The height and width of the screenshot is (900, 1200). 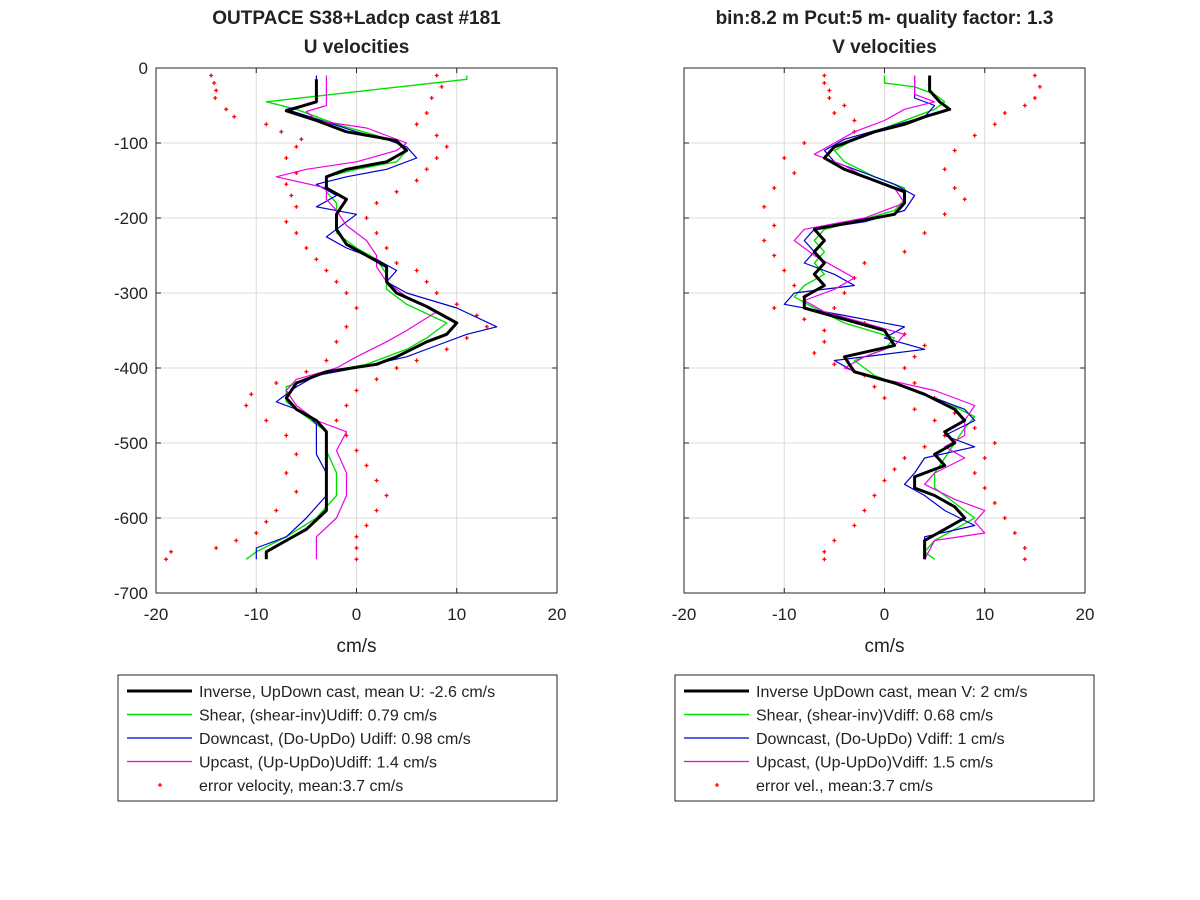 What do you see at coordinates (1085, 614) in the screenshot?
I see `x-tick-label: 20` at bounding box center [1085, 614].